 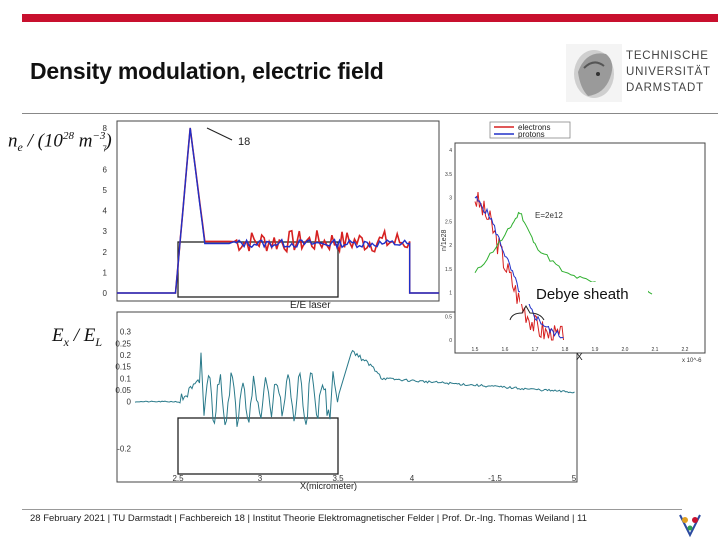 What do you see at coordinates (310, 305) in the screenshot?
I see `top-x-axis-label: E/E laser` at bounding box center [310, 305].